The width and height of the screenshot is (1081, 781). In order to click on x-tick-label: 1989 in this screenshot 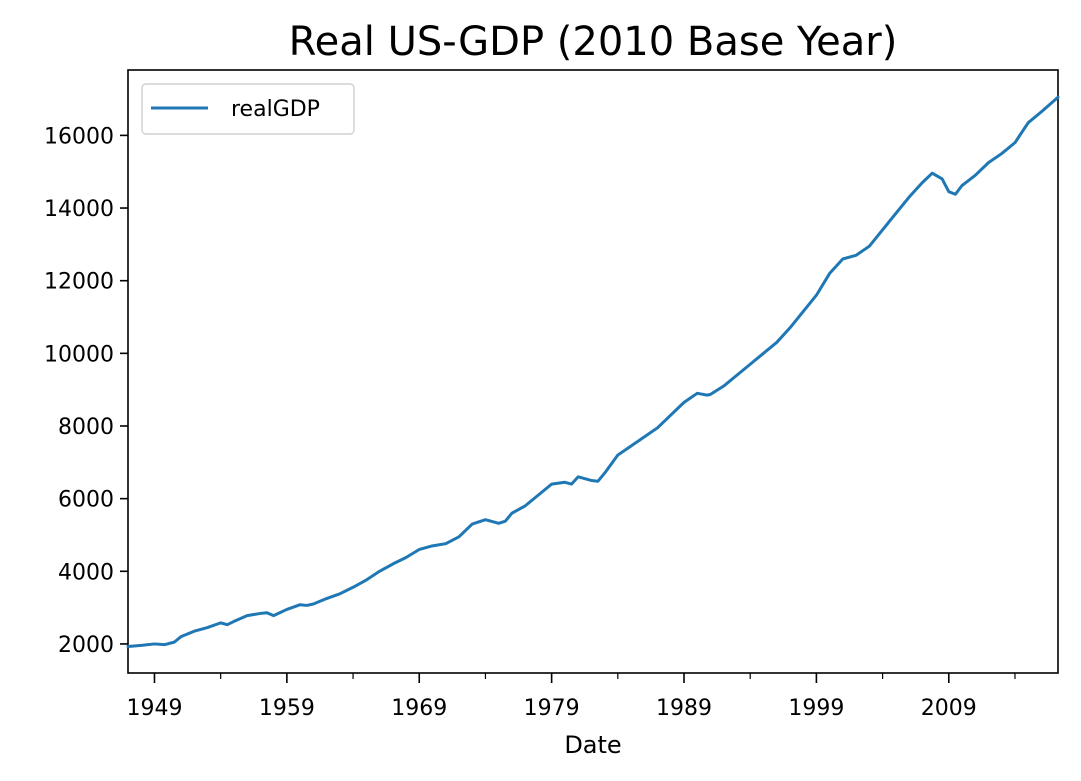, I will do `click(684, 708)`.